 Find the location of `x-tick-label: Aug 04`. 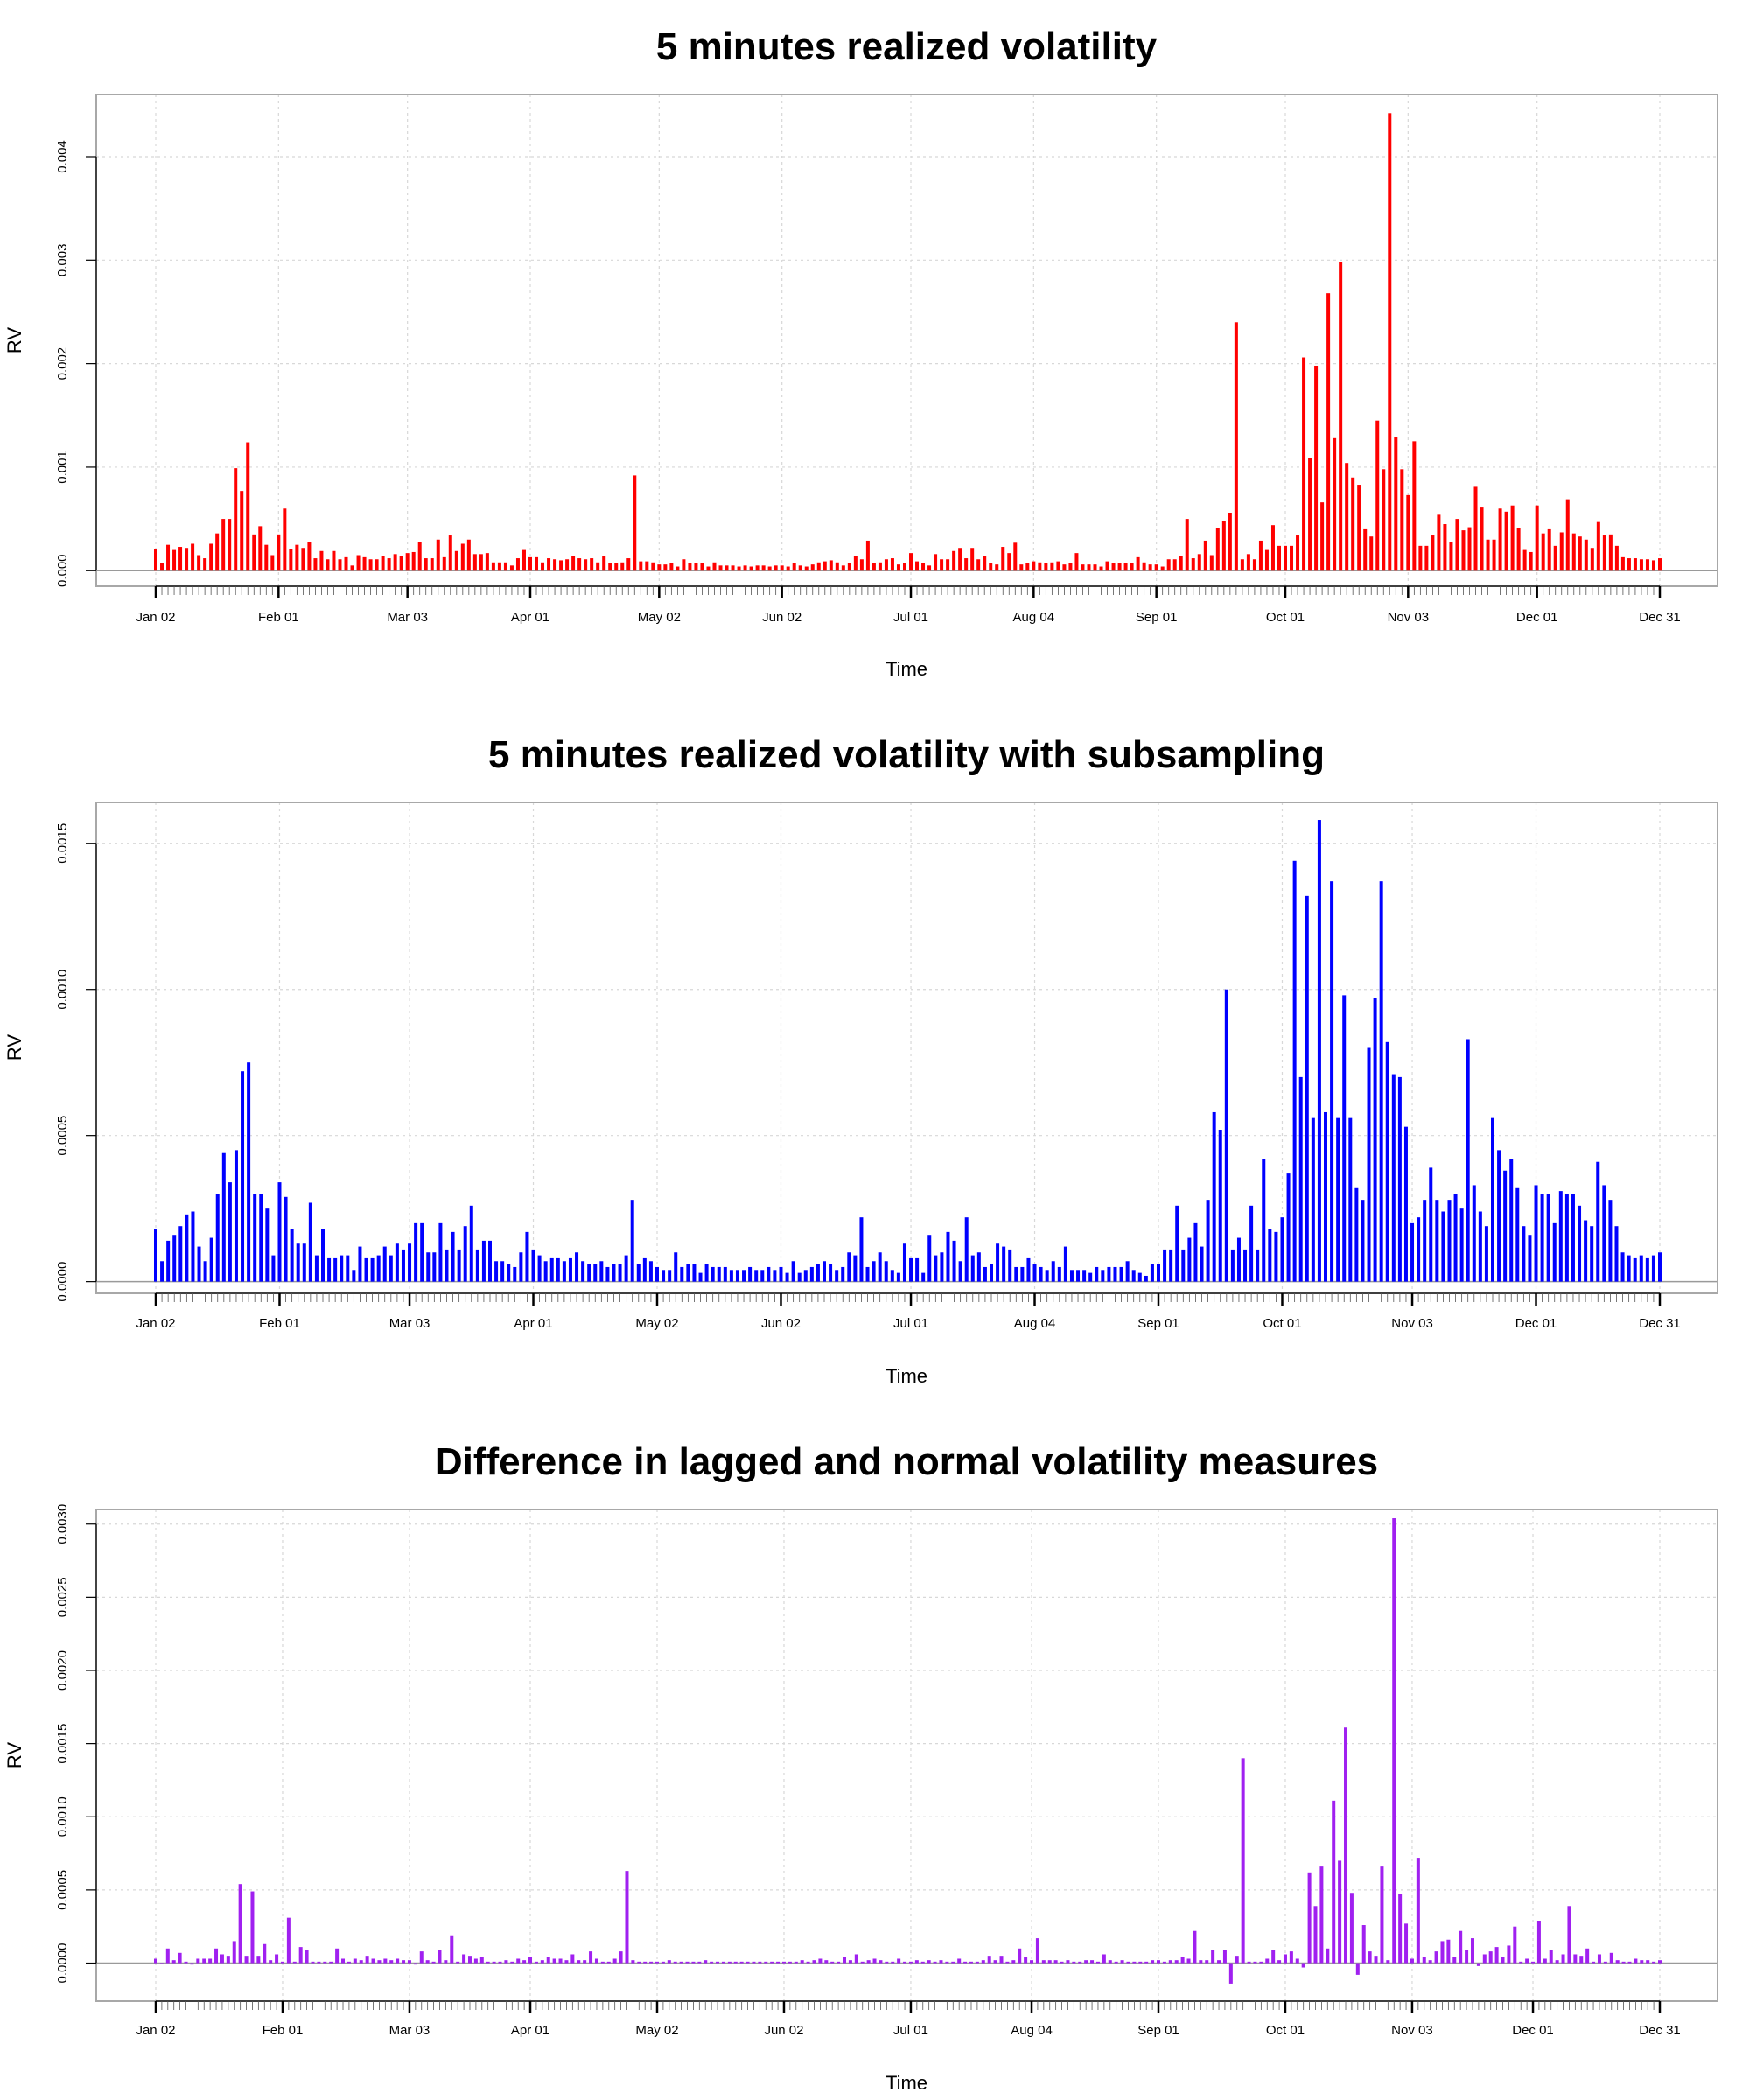

x-tick-label: Aug 04 is located at coordinates (1035, 1323).